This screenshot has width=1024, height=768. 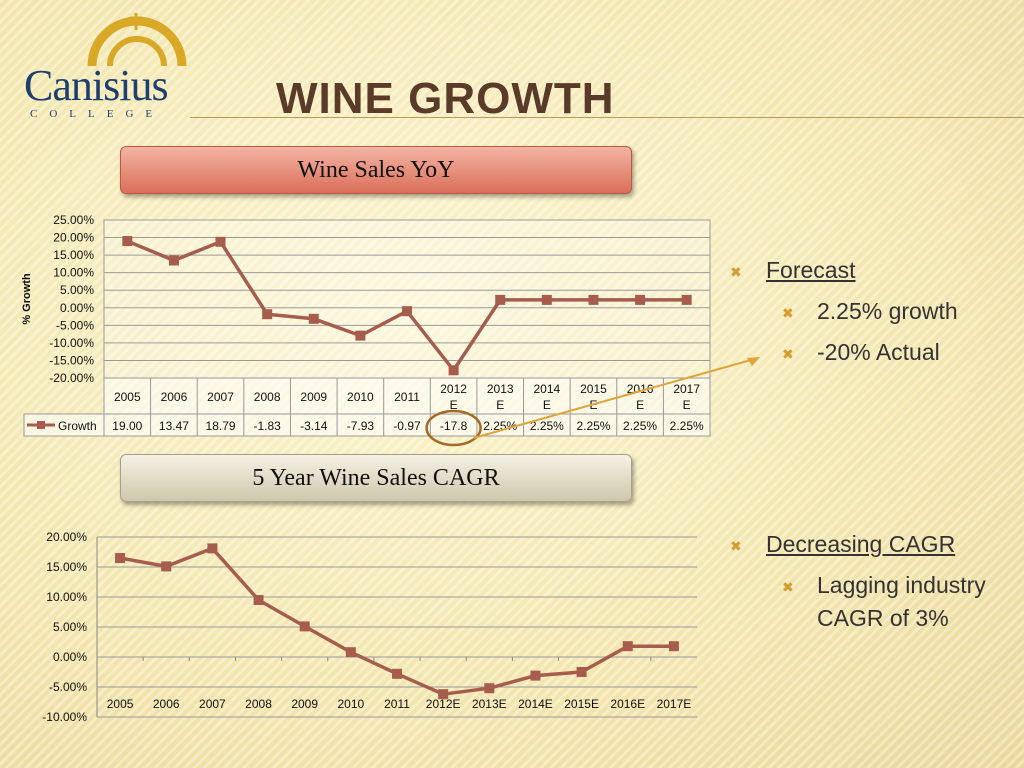 What do you see at coordinates (137, 40) in the screenshot?
I see `arch-cross-icon` at bounding box center [137, 40].